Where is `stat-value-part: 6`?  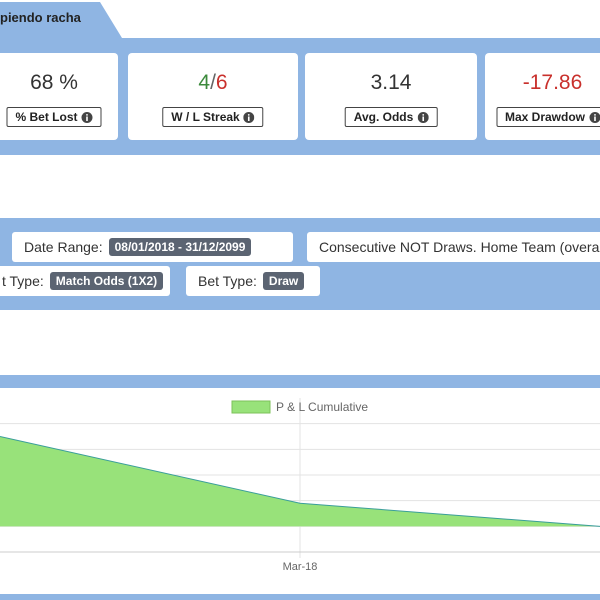
stat-value-part: 6 is located at coordinates (221, 82).